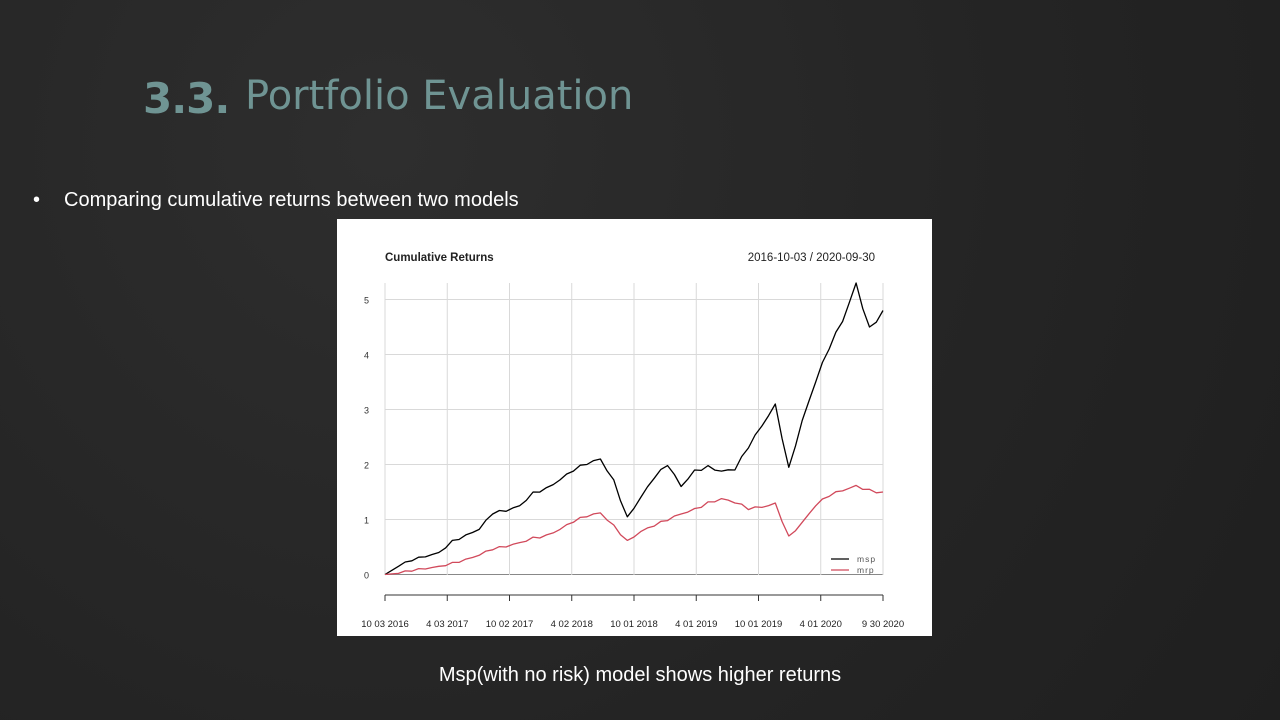 This screenshot has height=720, width=1280. Describe the element at coordinates (439, 258) in the screenshot. I see `chart-title: Cumulative Returns` at that location.